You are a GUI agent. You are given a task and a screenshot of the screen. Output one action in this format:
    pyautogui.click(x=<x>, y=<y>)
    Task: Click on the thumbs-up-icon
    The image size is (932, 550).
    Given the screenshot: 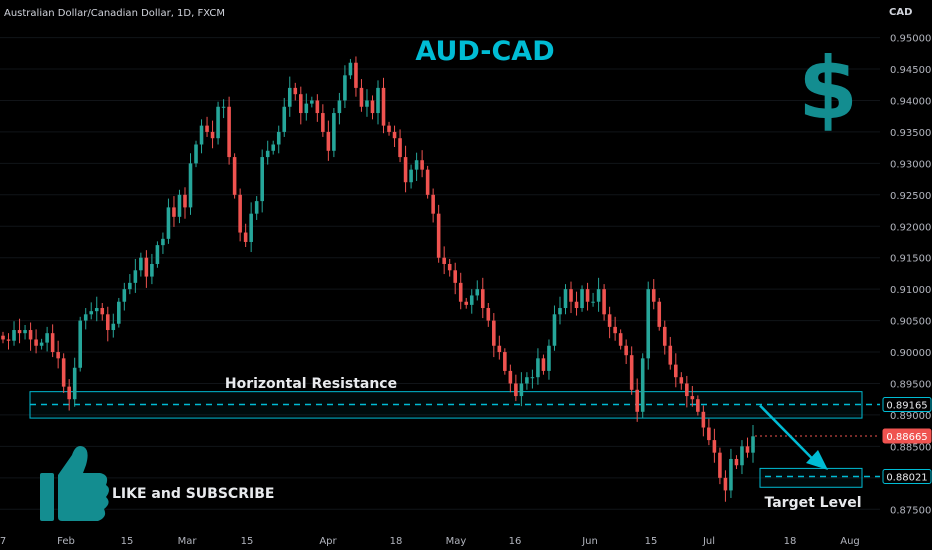 What is the action you would take?
    pyautogui.click(x=74, y=483)
    